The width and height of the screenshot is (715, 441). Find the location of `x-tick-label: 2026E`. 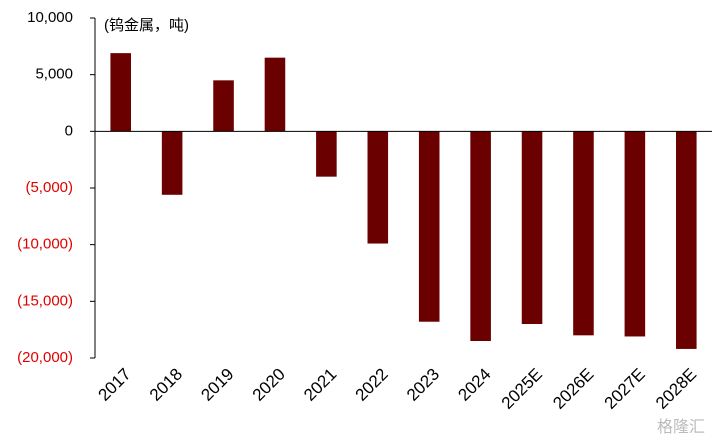

x-tick-label: 2026E is located at coordinates (573, 389).